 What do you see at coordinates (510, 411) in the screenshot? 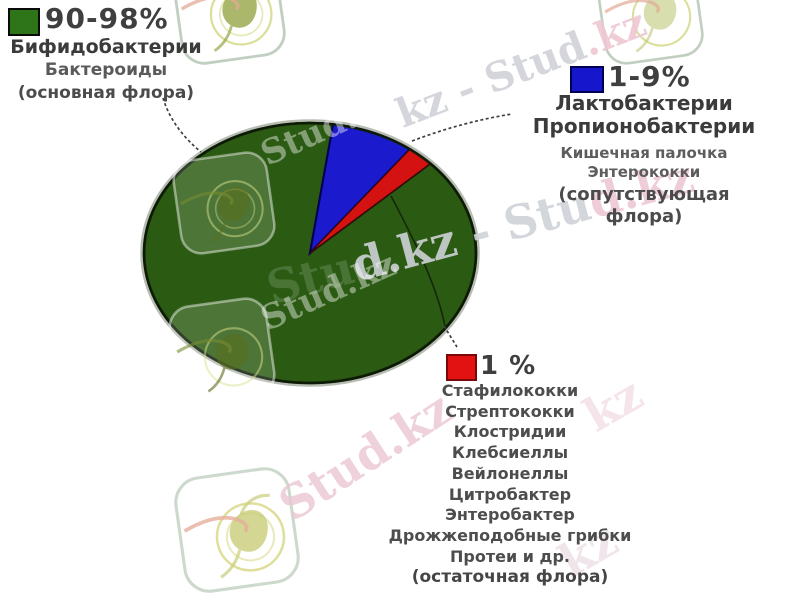
I see `legend-res-line: Стрептококки` at bounding box center [510, 411].